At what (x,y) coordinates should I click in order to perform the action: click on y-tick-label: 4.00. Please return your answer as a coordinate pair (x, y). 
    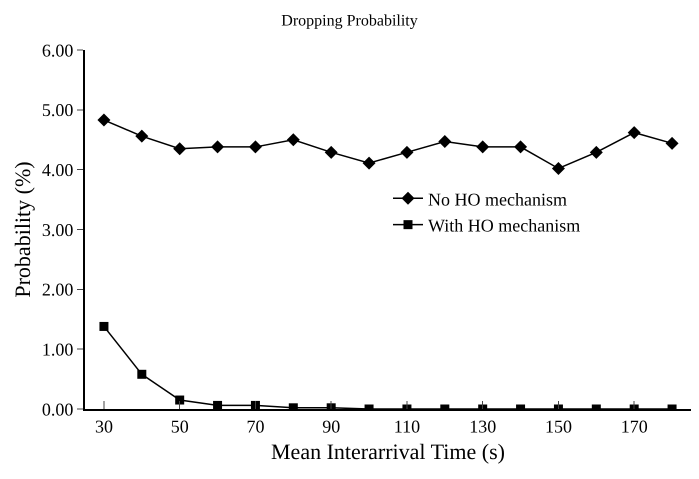
    Looking at the image, I should click on (58, 170).